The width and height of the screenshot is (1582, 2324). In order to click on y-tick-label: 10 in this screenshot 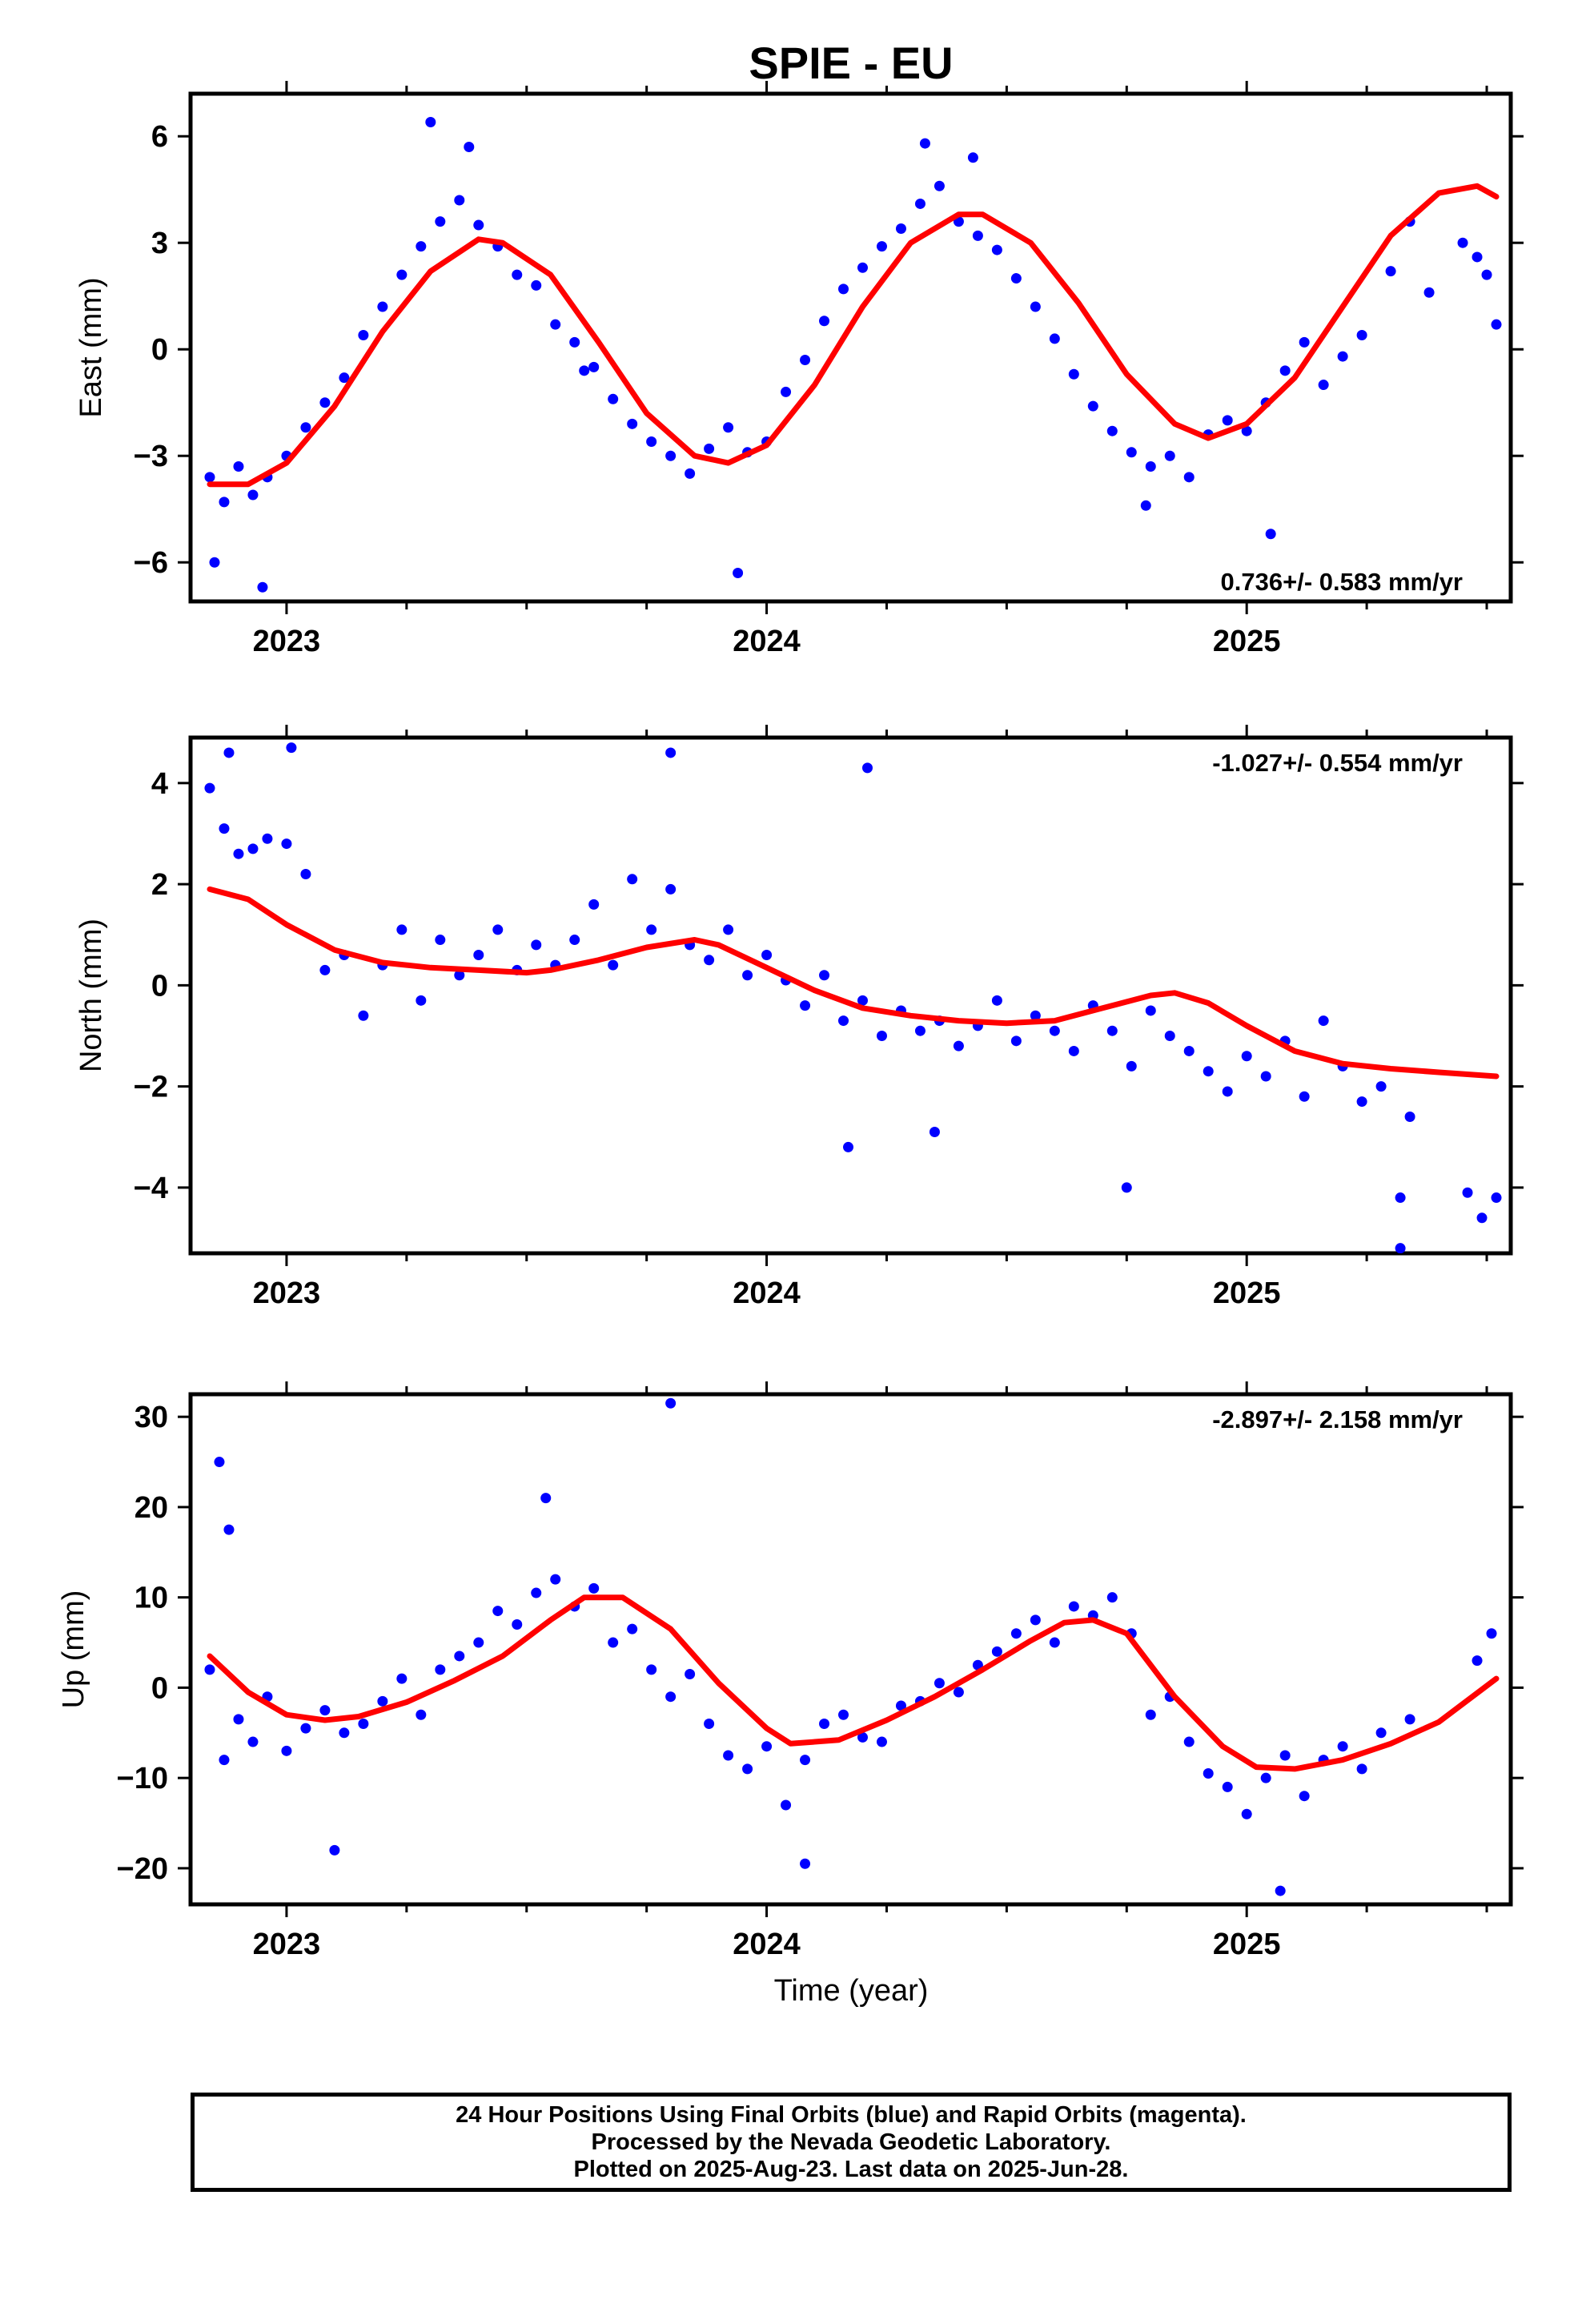, I will do `click(151, 1598)`.